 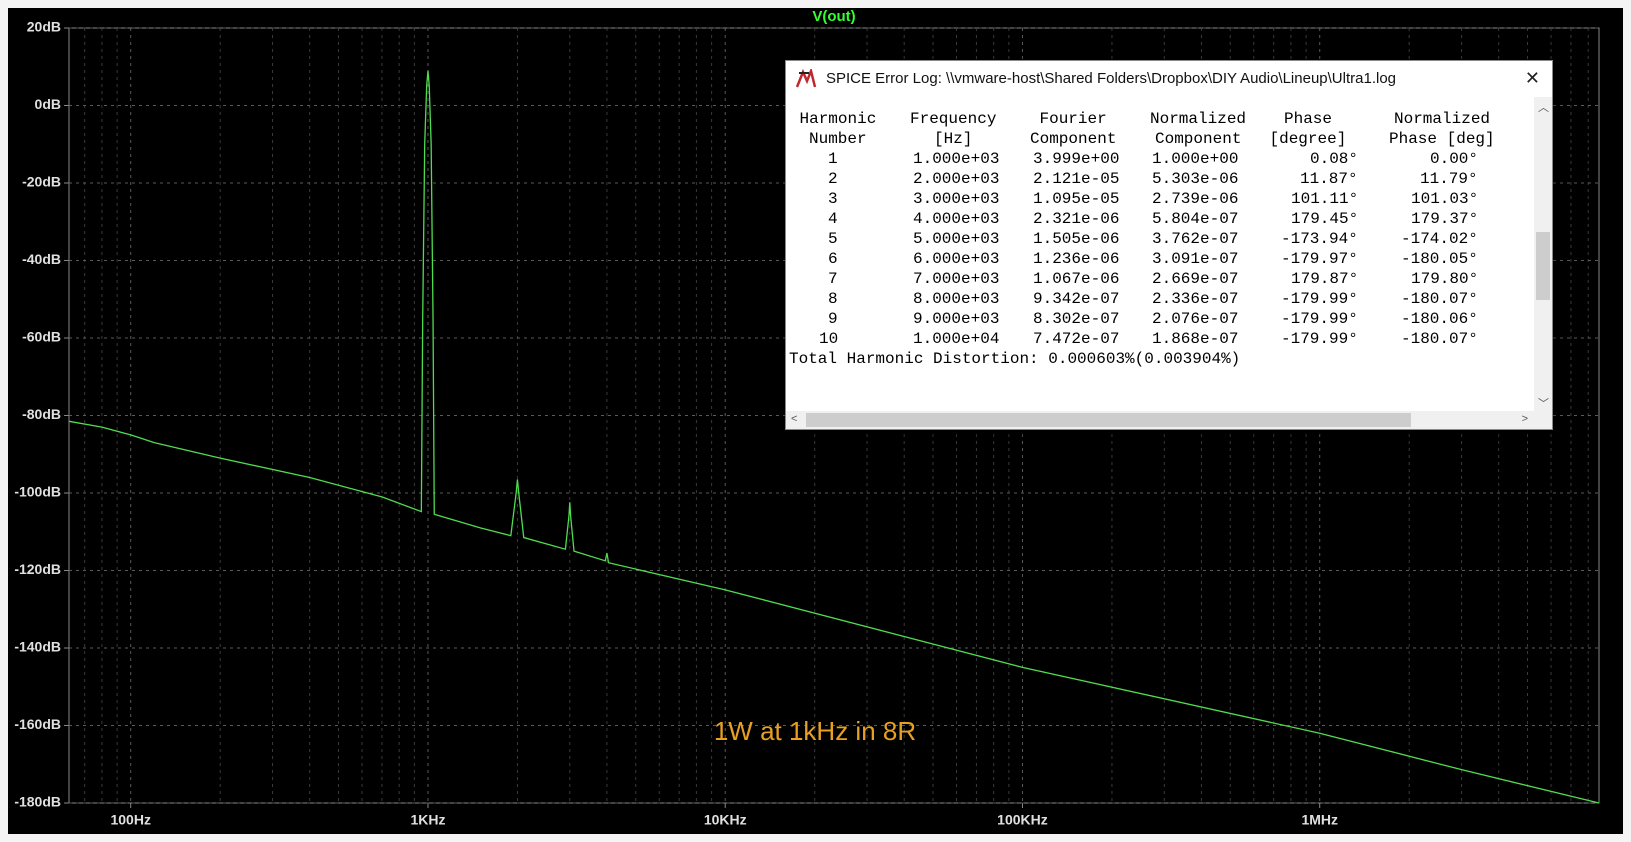 What do you see at coordinates (1195, 299) in the screenshot?
I see `table-cell: 2.336e-07` at bounding box center [1195, 299].